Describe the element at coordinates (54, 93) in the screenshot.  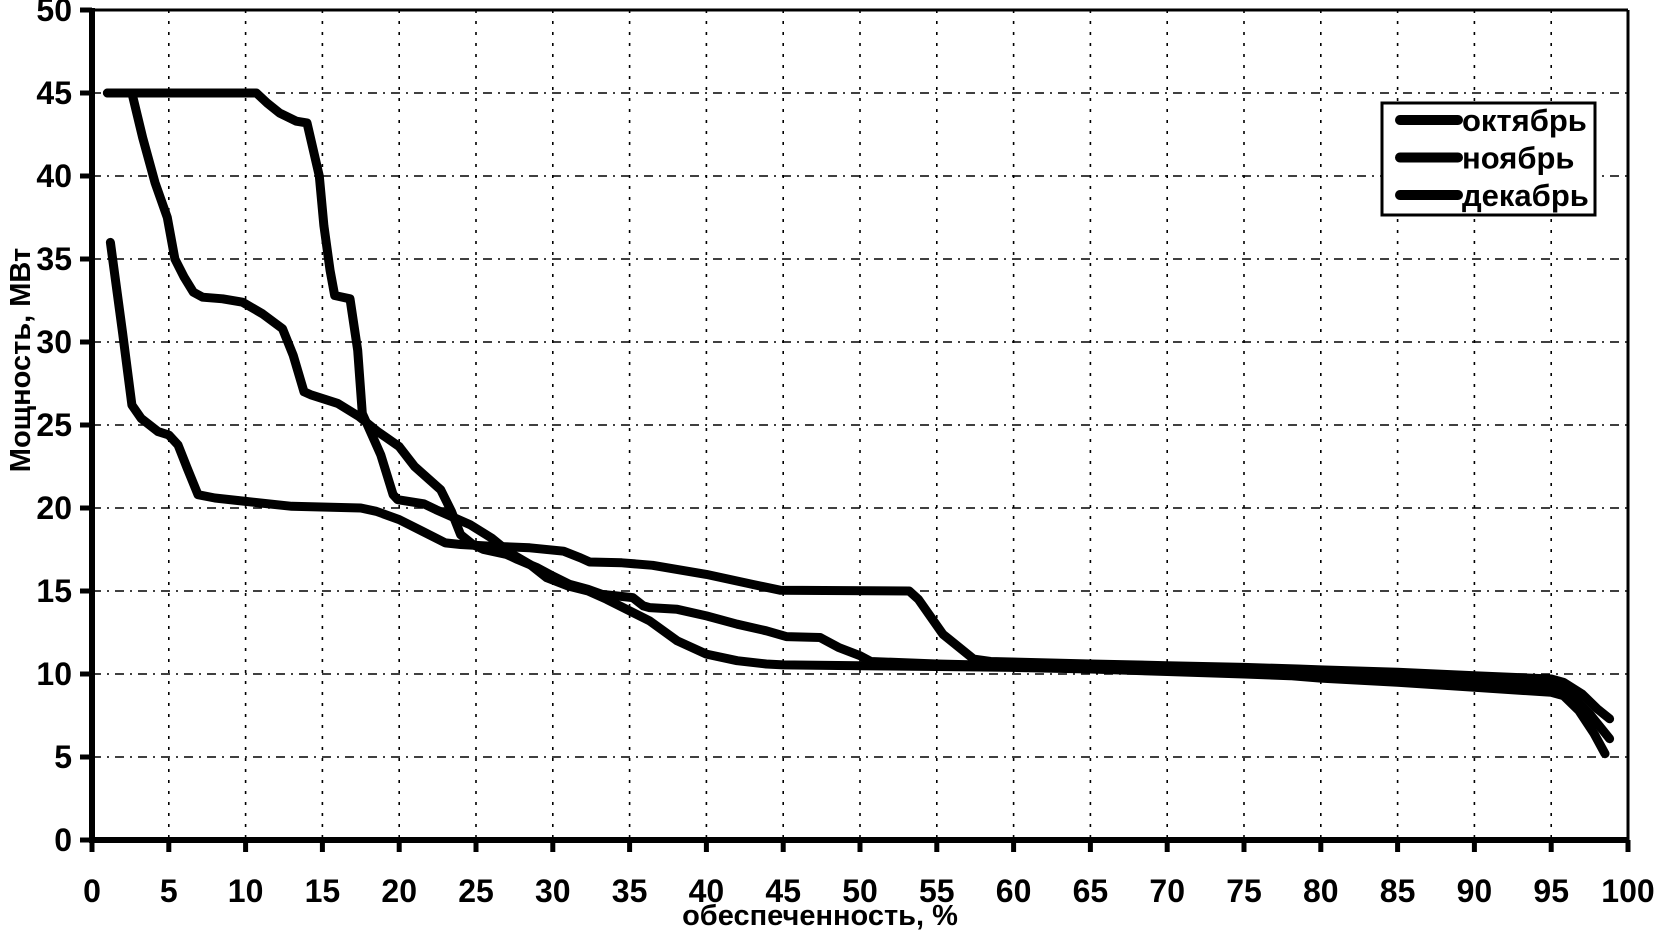
I see `y-tick-label: 45` at that location.